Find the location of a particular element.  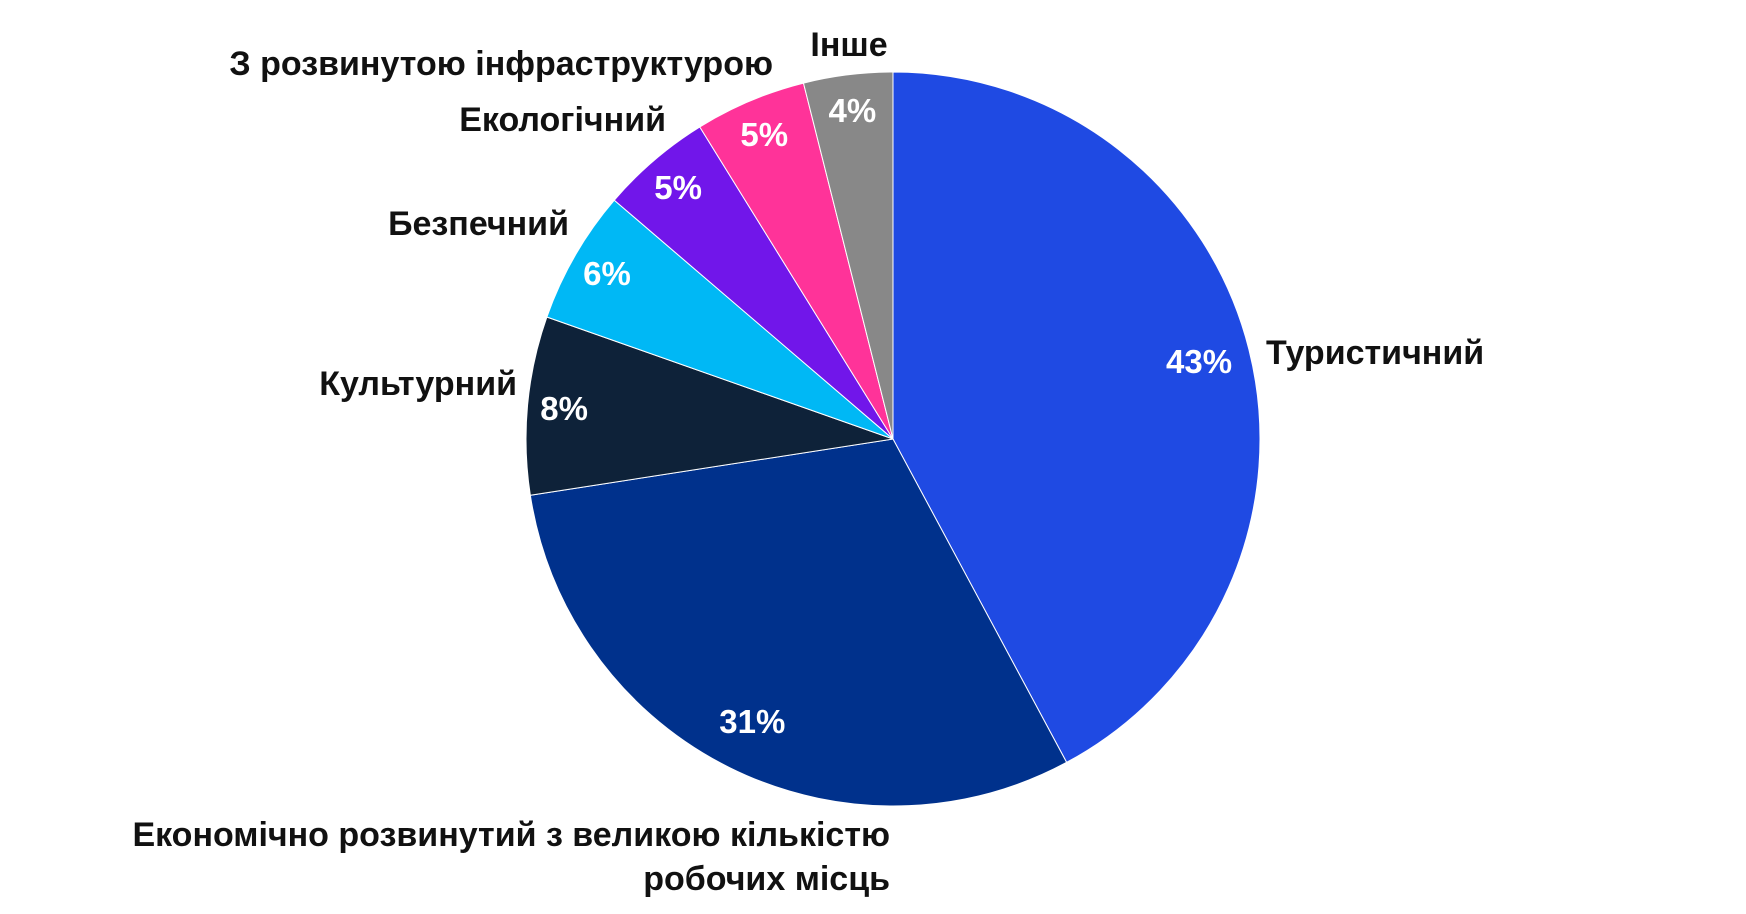

category-label: Туристичний is located at coordinates (1375, 353).